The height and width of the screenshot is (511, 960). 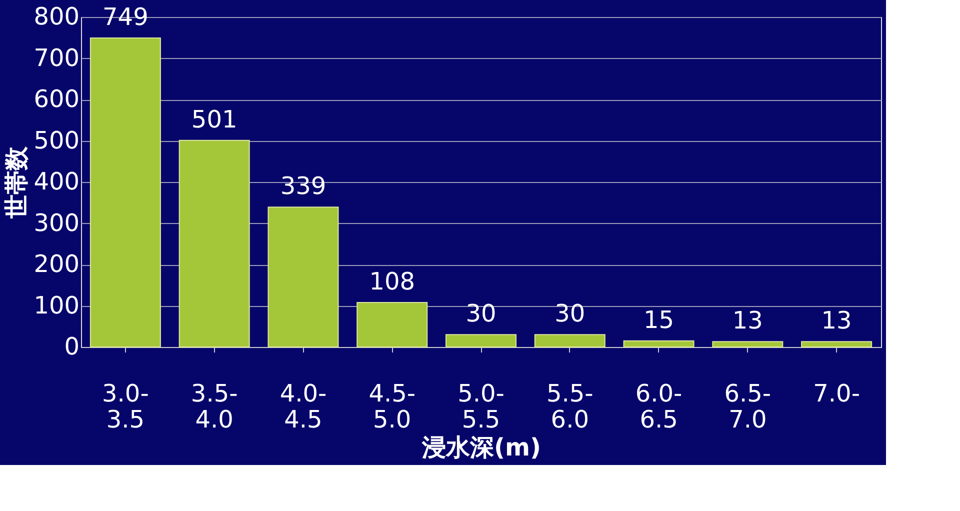 What do you see at coordinates (57, 305) in the screenshot?
I see `y-tick-label: 100` at bounding box center [57, 305].